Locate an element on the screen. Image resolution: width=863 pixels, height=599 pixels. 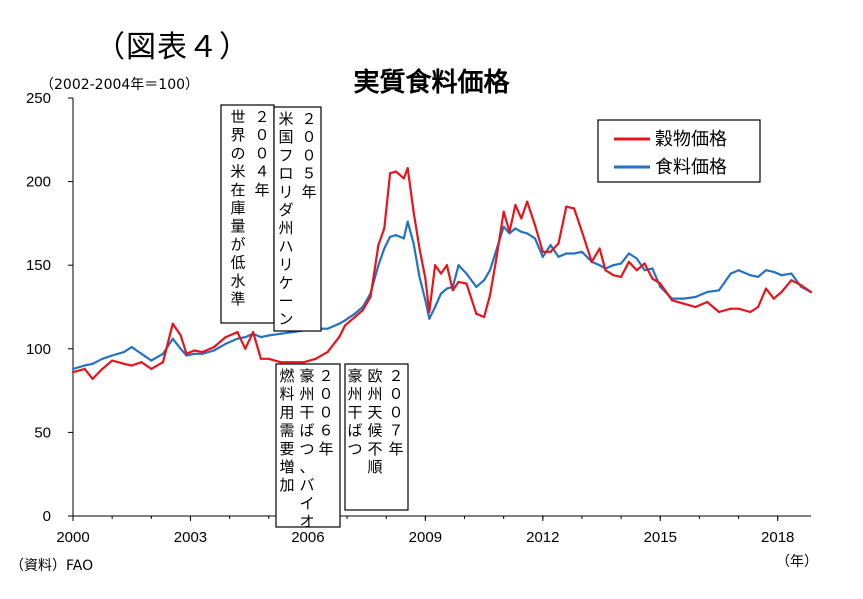
x-tick-label: 2000 is located at coordinates (72, 537).